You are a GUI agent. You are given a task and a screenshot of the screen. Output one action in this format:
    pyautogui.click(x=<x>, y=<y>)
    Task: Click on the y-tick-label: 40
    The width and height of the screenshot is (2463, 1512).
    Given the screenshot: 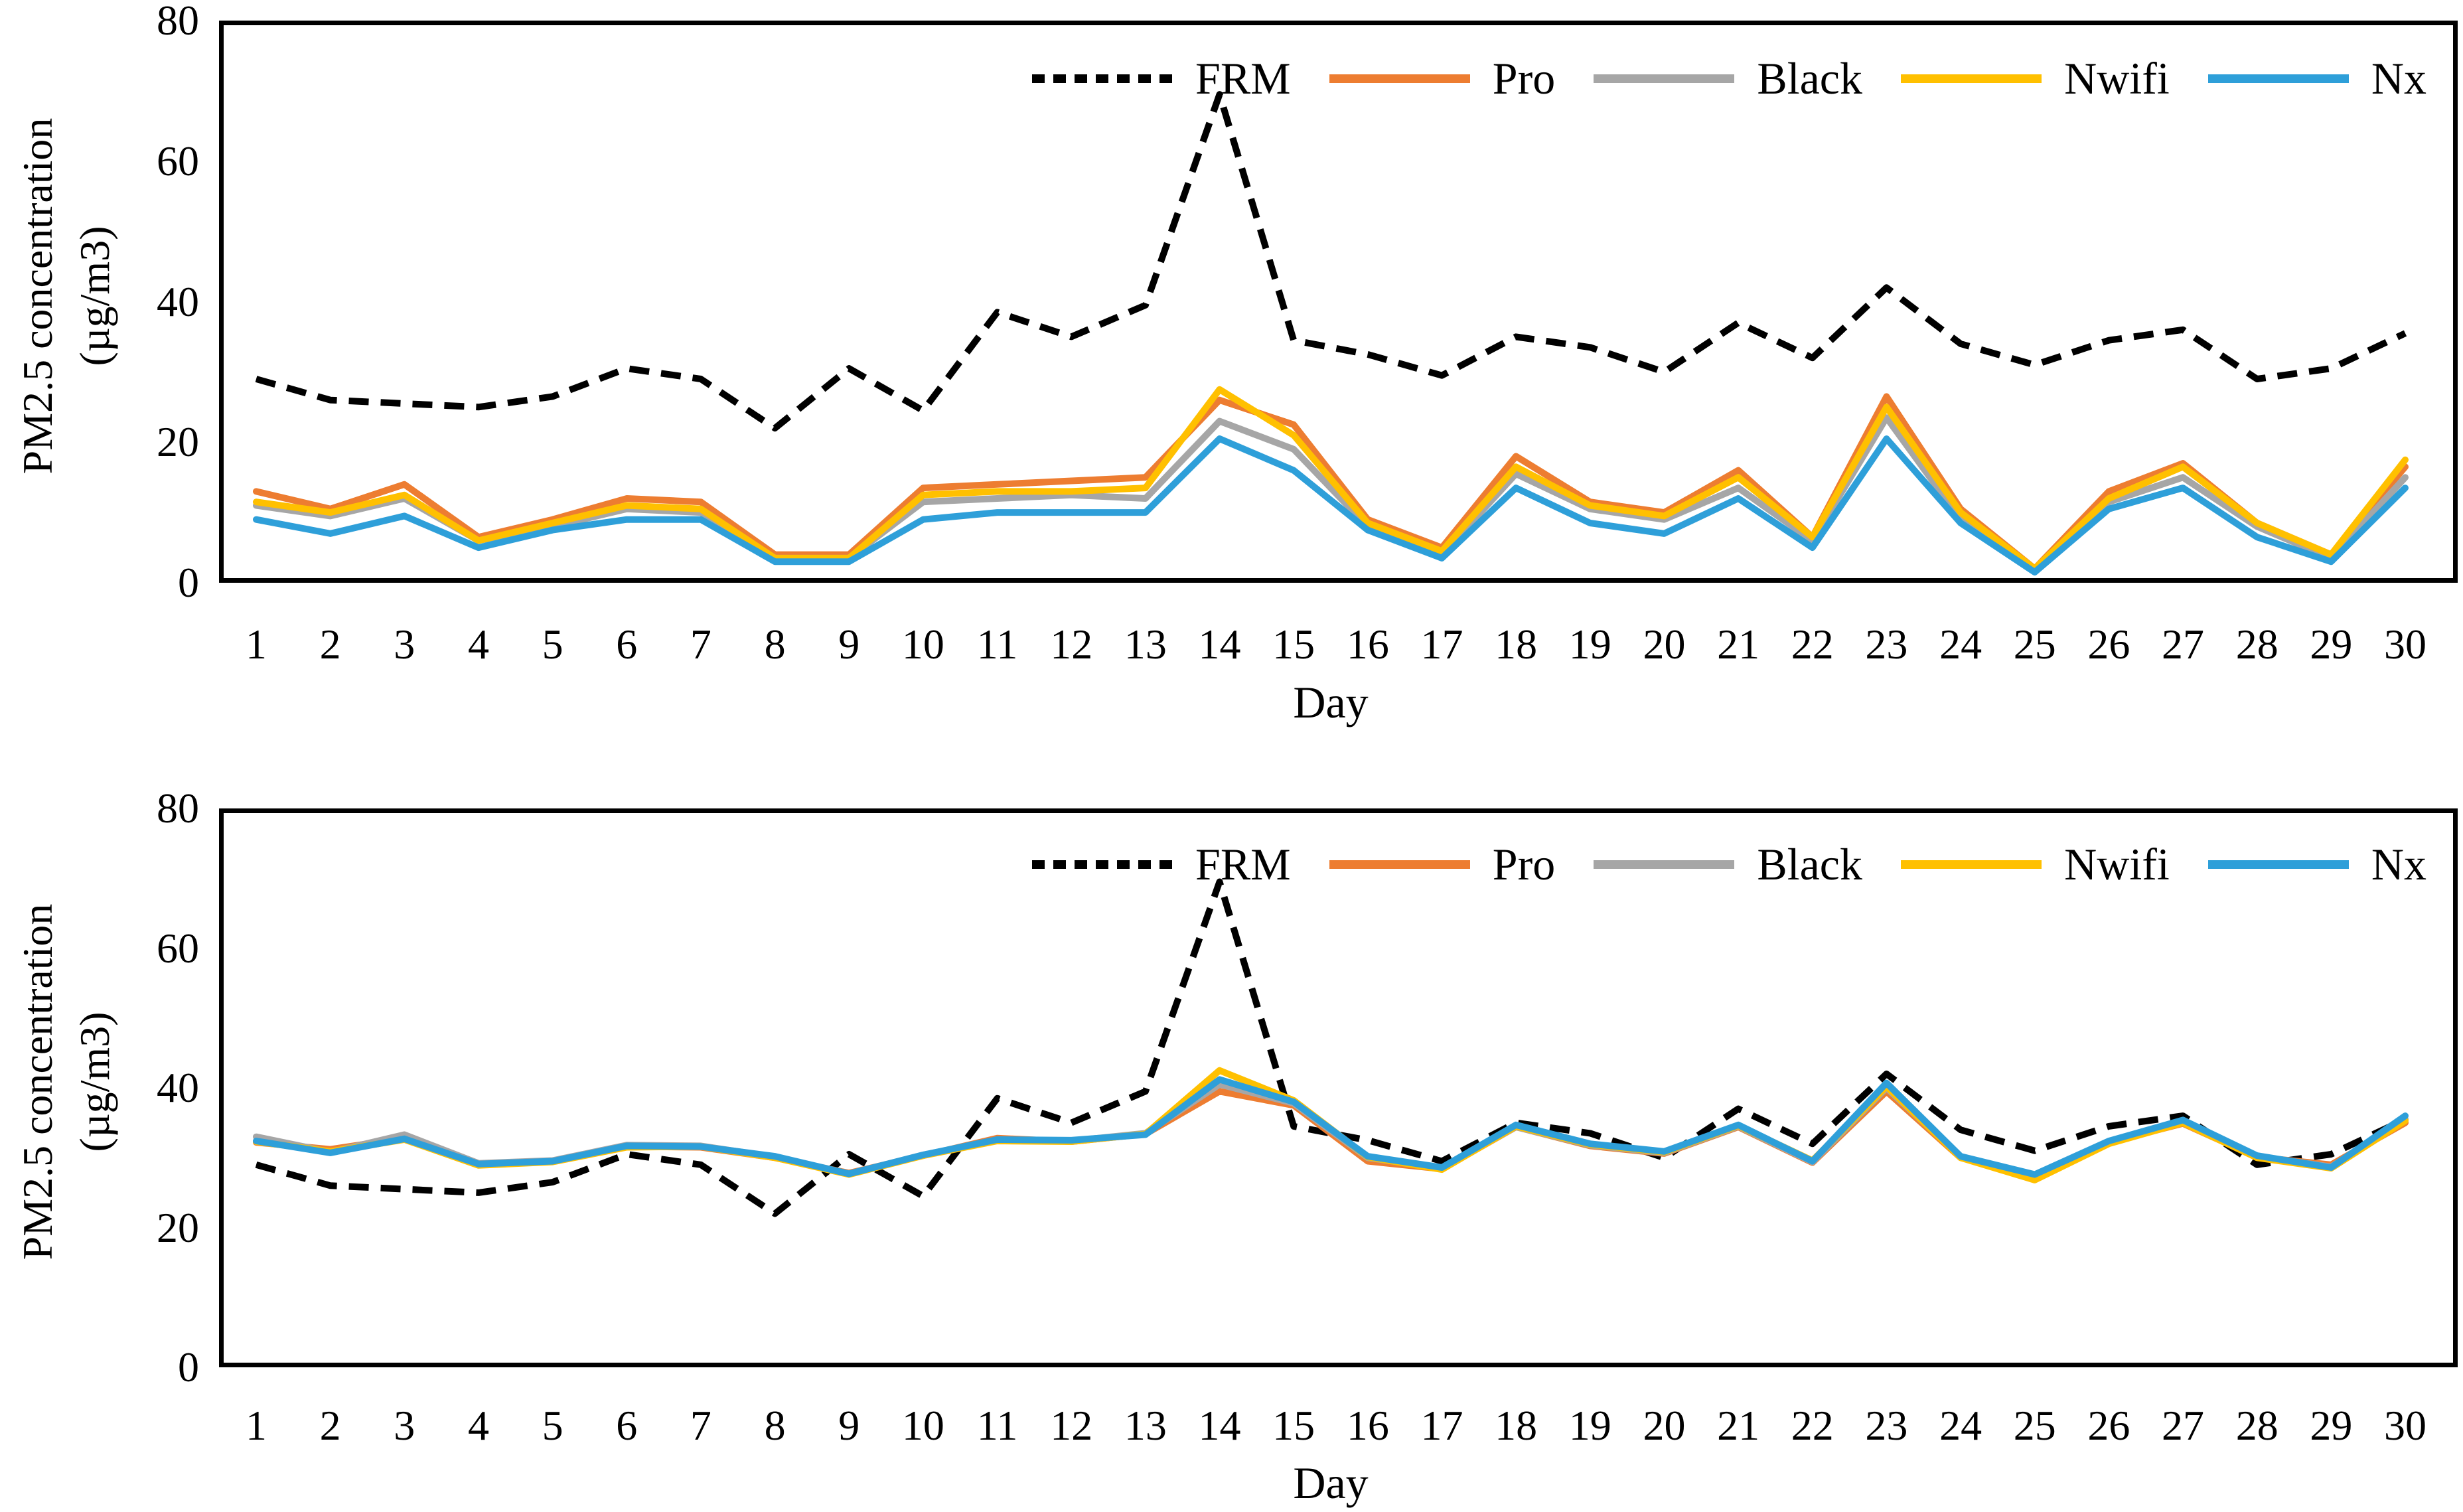 What is the action you would take?
    pyautogui.click(x=178, y=301)
    